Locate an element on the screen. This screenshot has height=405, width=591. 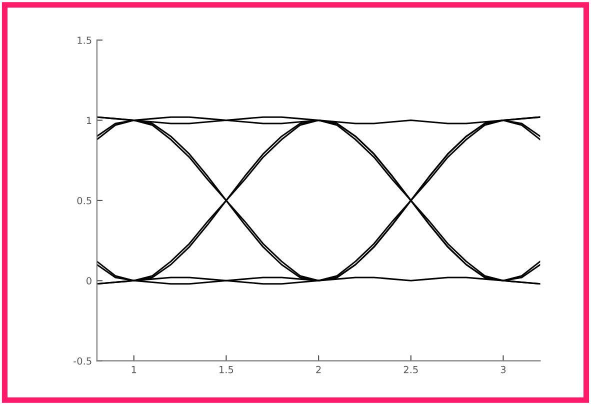
y-tick-label: 1.5 is located at coordinates (85, 40).